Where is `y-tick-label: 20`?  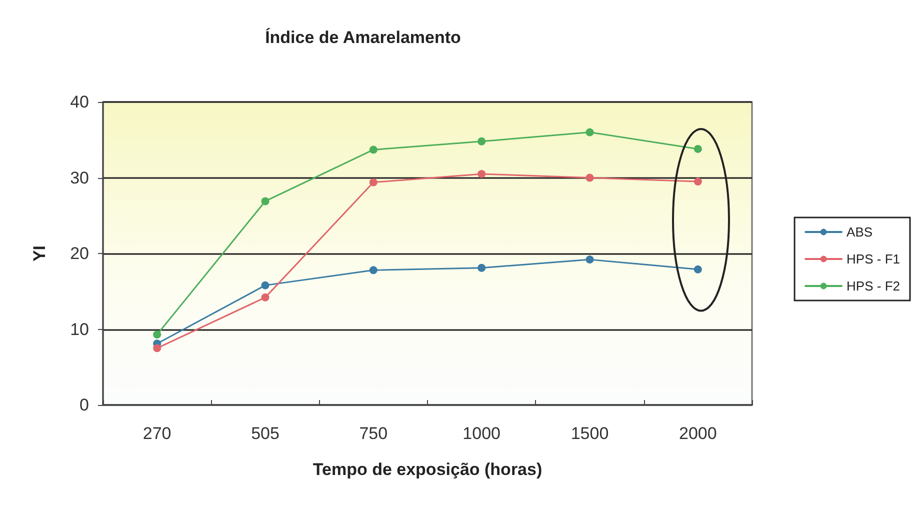 y-tick-label: 20 is located at coordinates (79, 253).